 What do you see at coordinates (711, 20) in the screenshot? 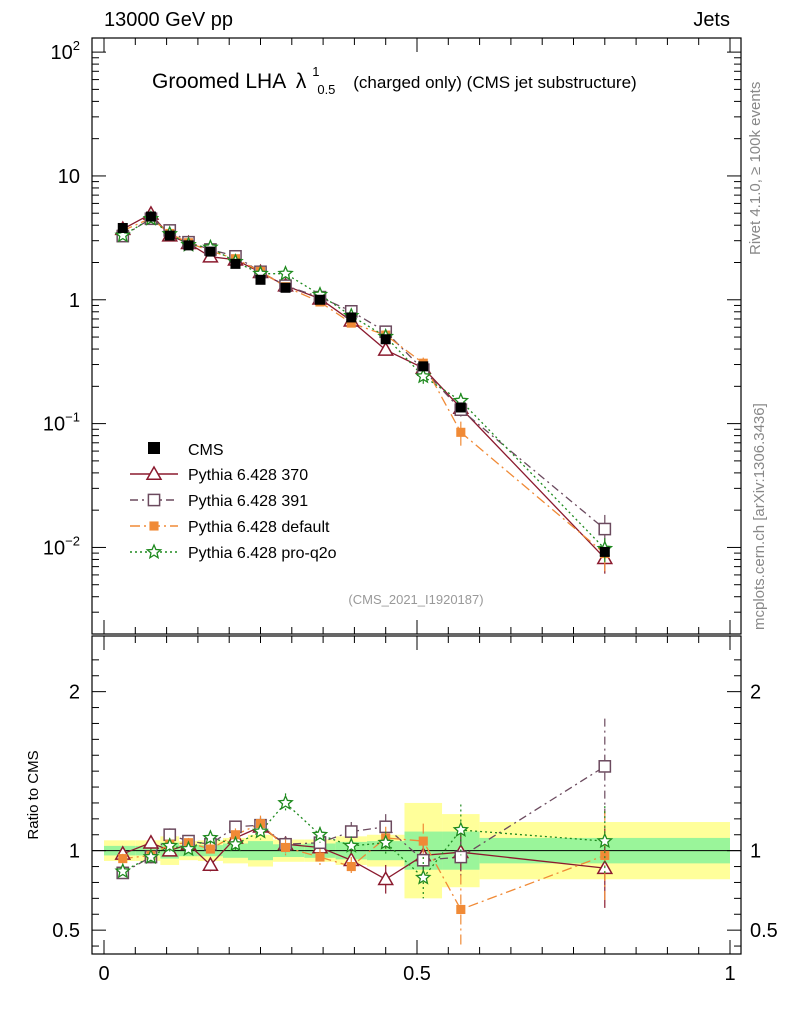
I see `header-right: Jets` at bounding box center [711, 20].